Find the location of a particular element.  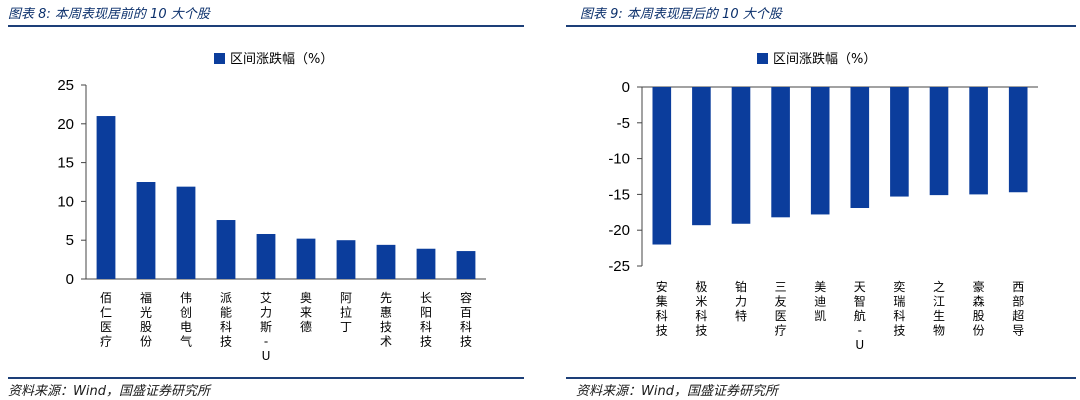

y-tick-label: 5 is located at coordinates (70, 240).